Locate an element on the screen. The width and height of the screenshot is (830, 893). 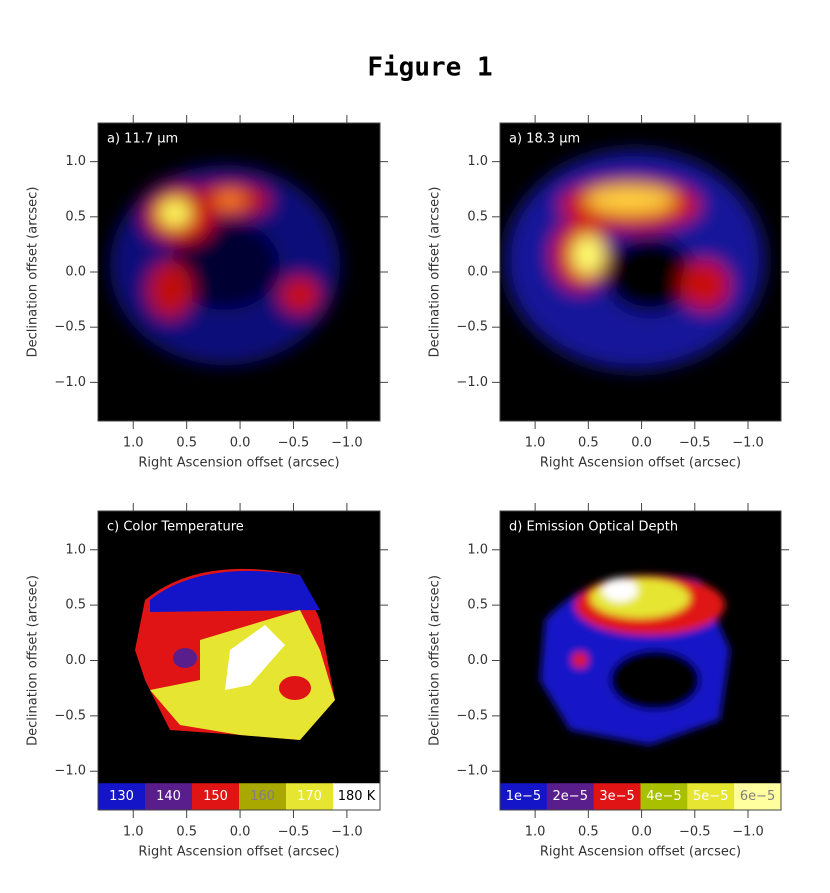
colorbar-label: 180 K is located at coordinates (357, 796).